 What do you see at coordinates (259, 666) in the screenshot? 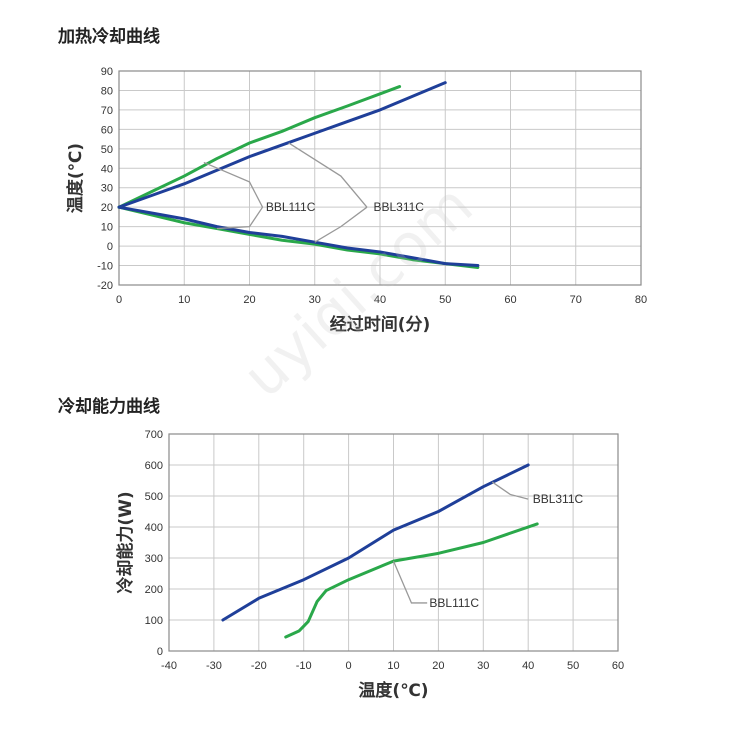
I see `x-tick-label: -20` at bounding box center [259, 666].